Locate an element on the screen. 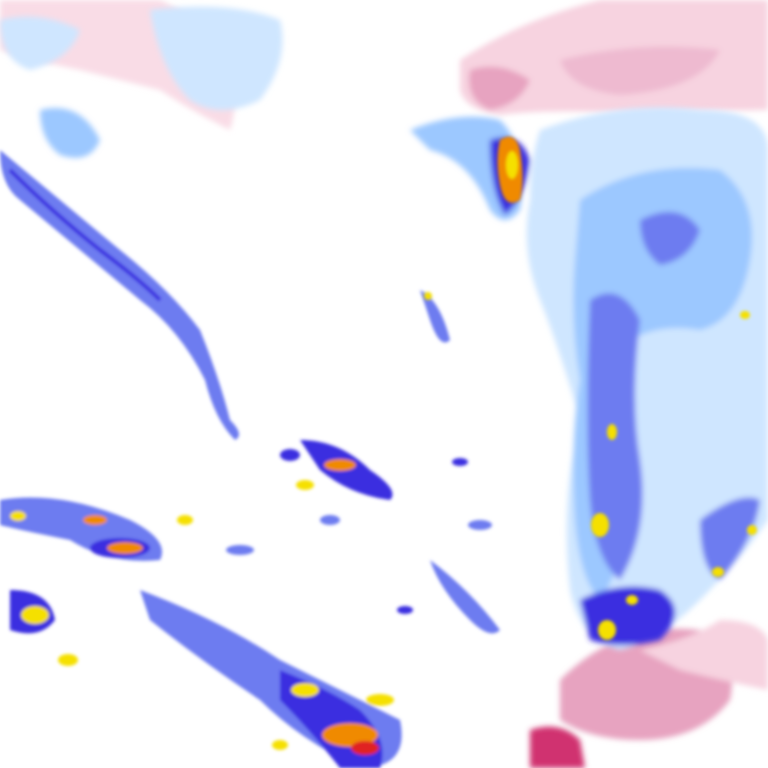 The image size is (768, 768). rain-line-northwest is located at coordinates (119, 295).